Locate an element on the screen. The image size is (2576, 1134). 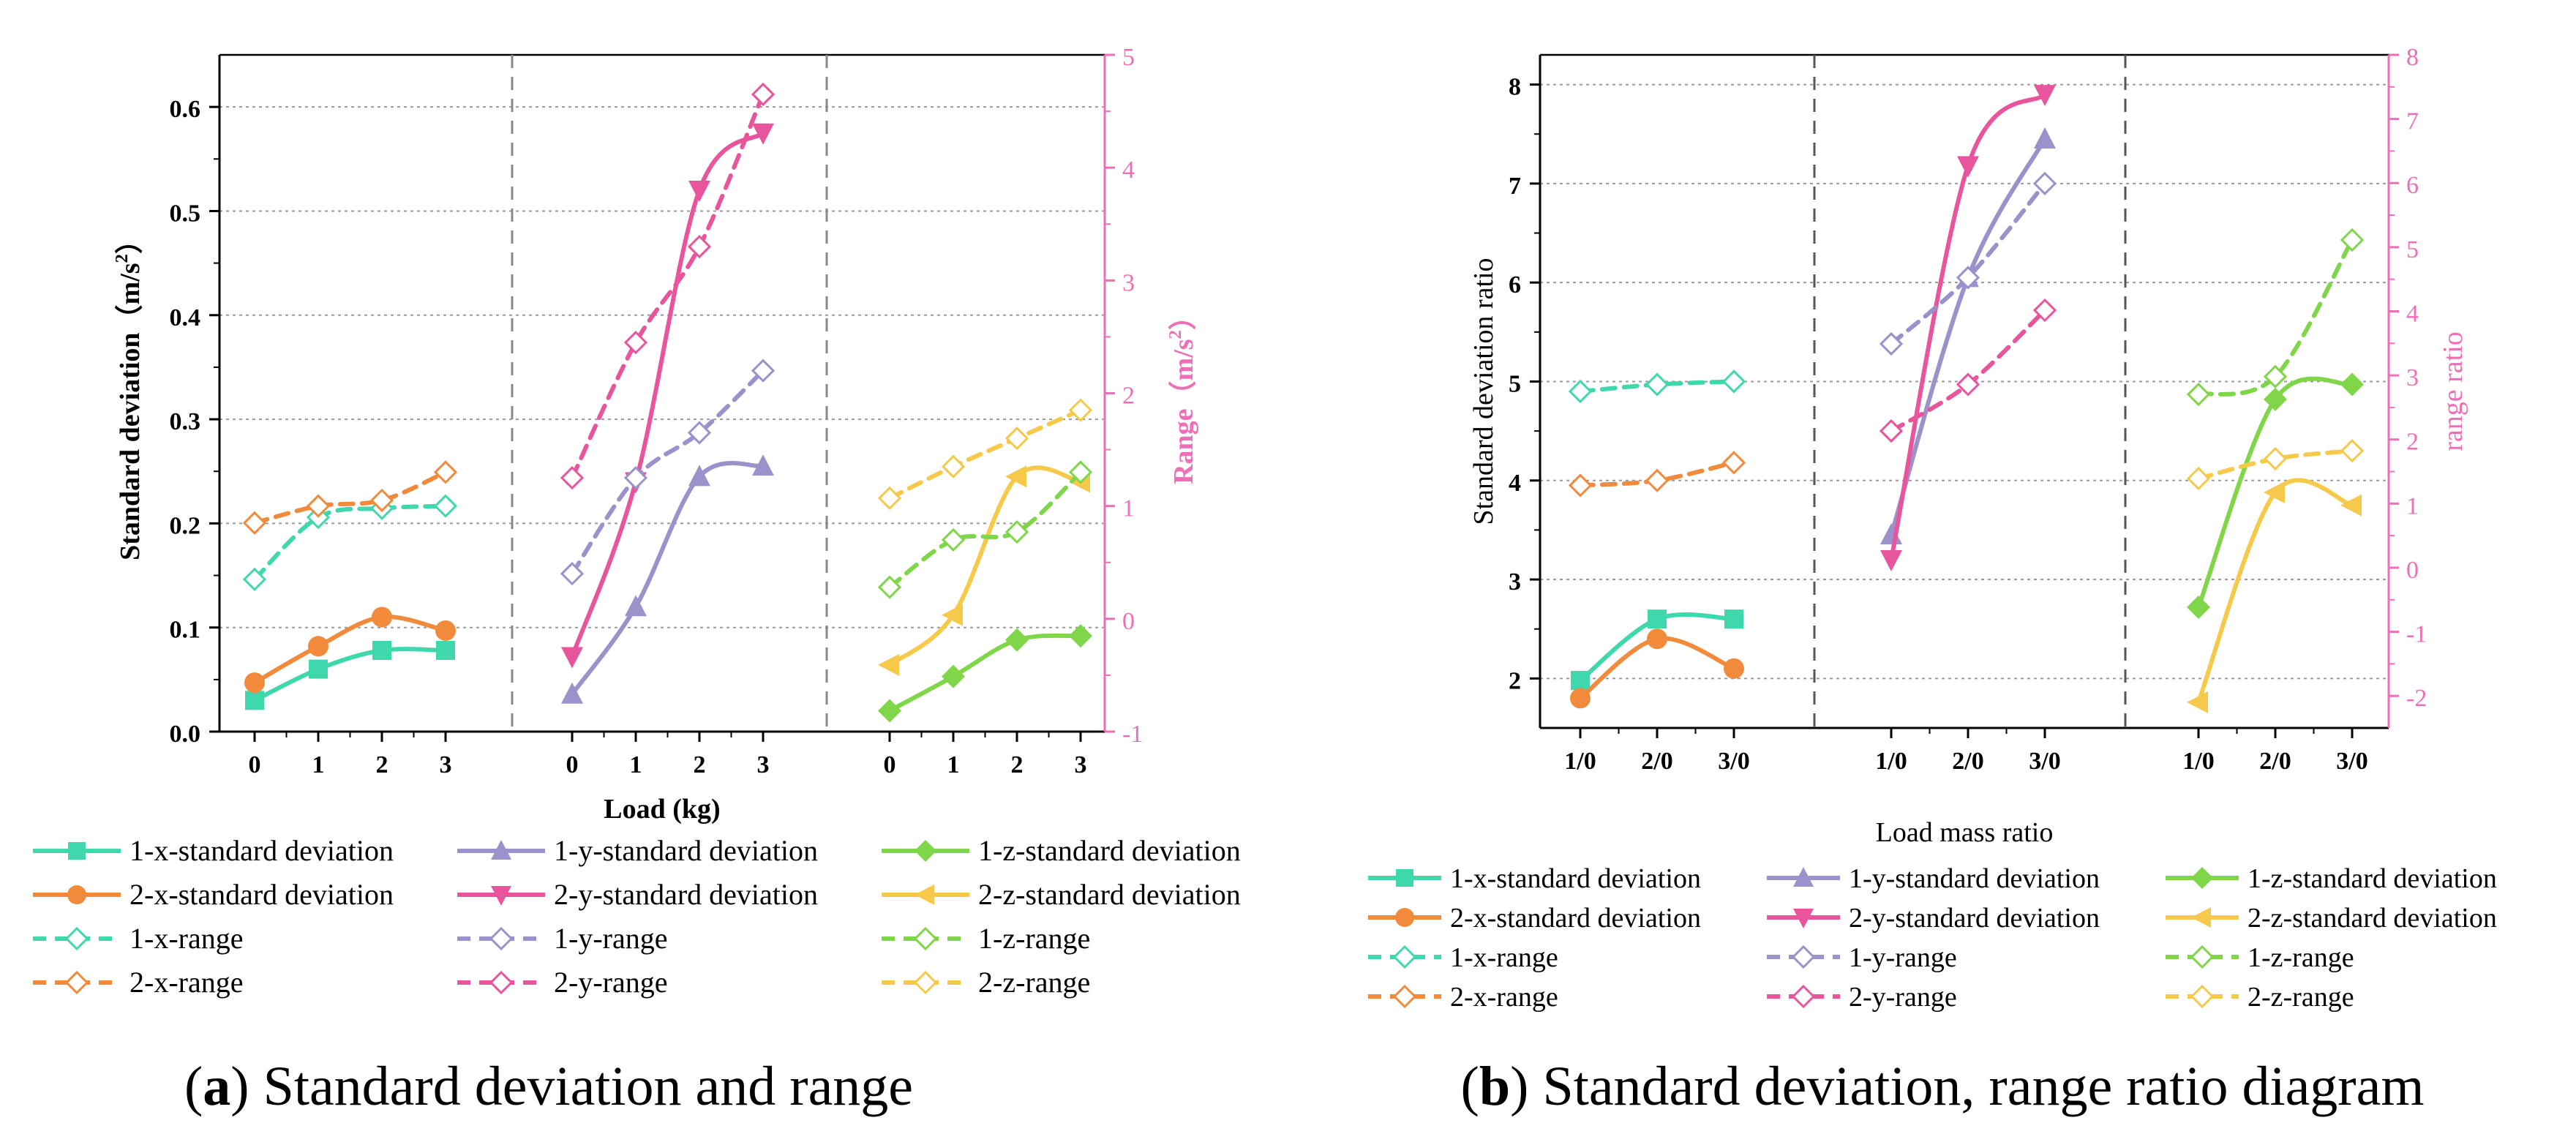
x-tick-label: 3/0 is located at coordinates (2044, 761).